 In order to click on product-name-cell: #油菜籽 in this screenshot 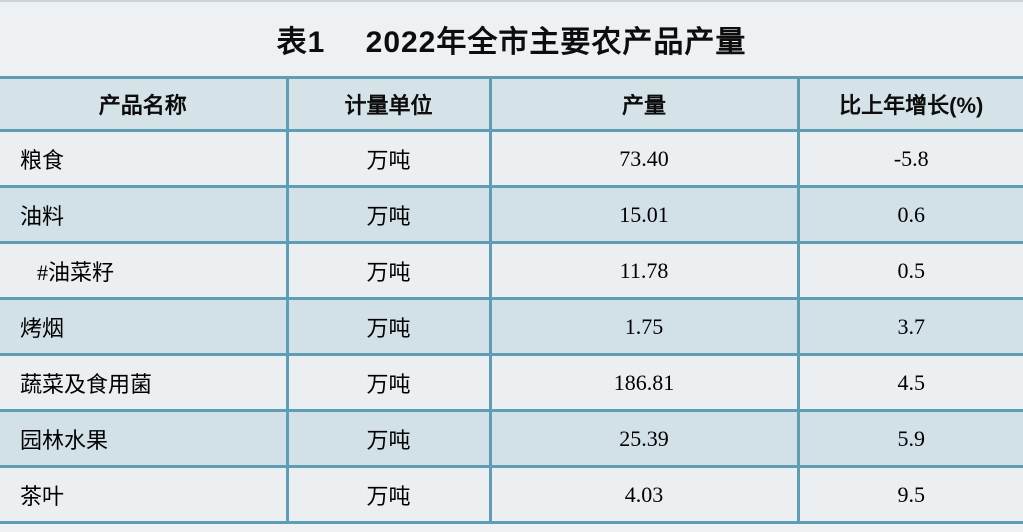, I will do `click(76, 272)`.